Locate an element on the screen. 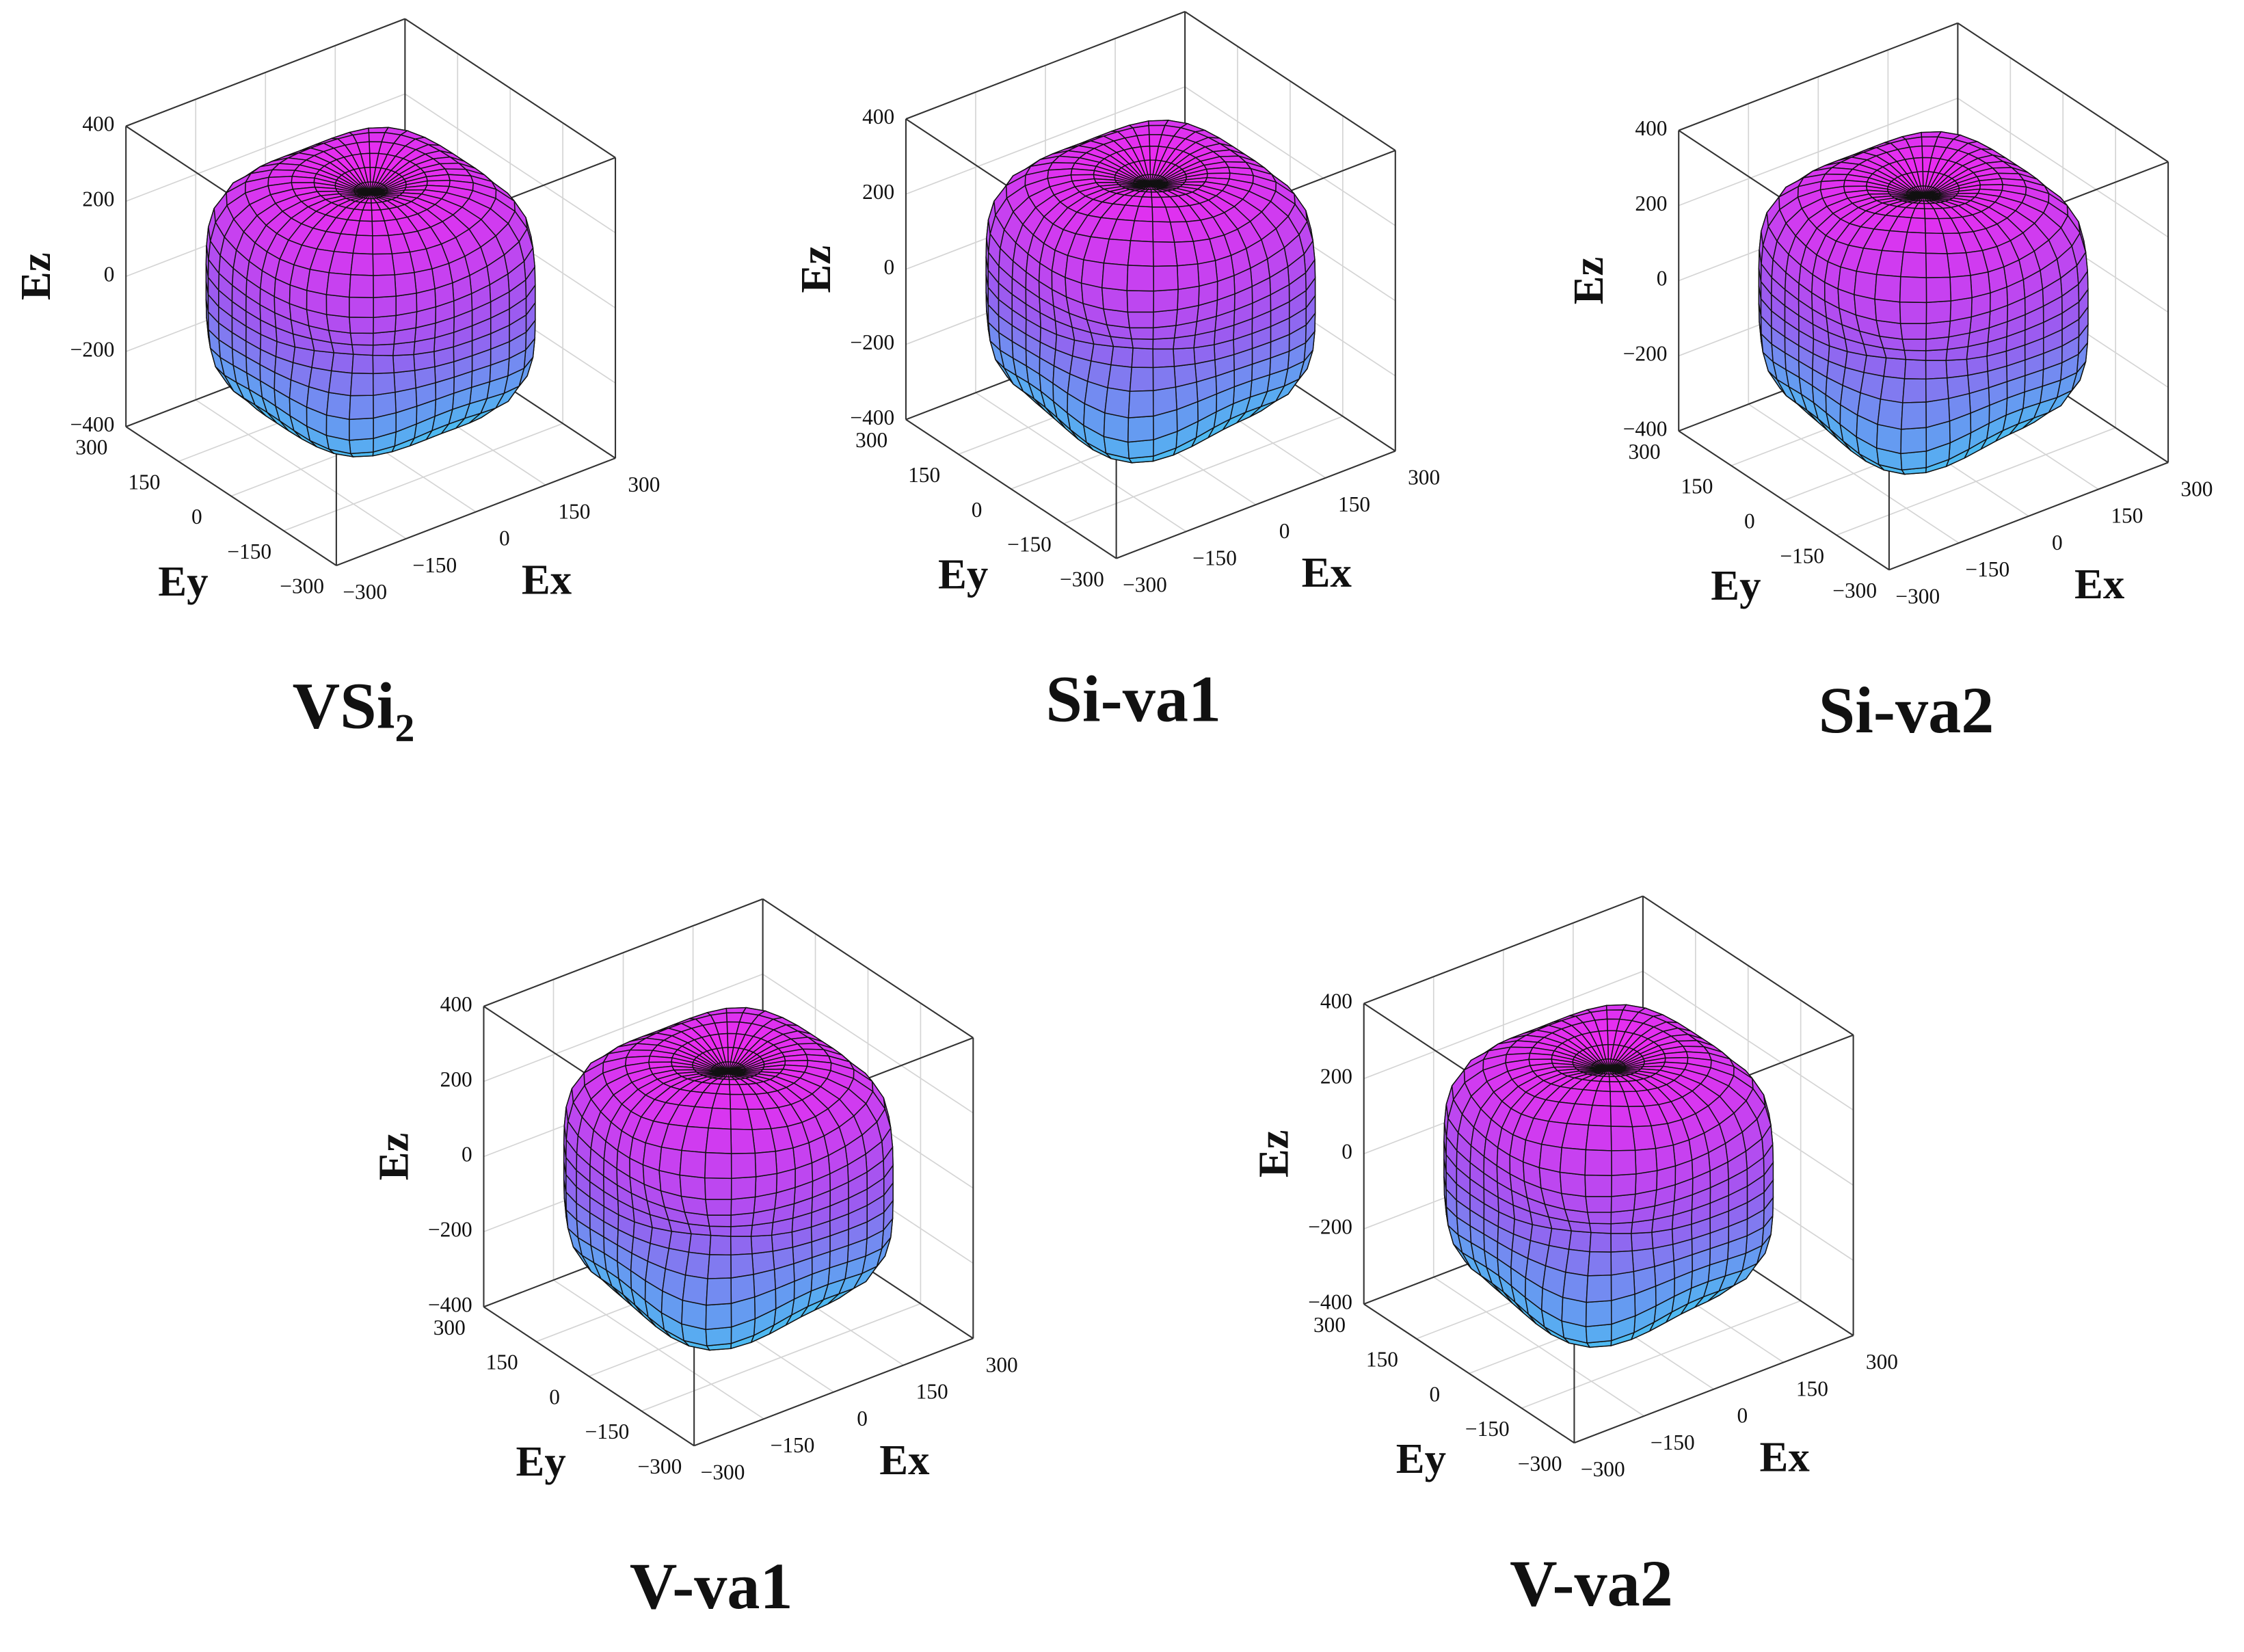 The image size is (2244, 1652). y-tick-label: 150 is located at coordinates (144, 482).